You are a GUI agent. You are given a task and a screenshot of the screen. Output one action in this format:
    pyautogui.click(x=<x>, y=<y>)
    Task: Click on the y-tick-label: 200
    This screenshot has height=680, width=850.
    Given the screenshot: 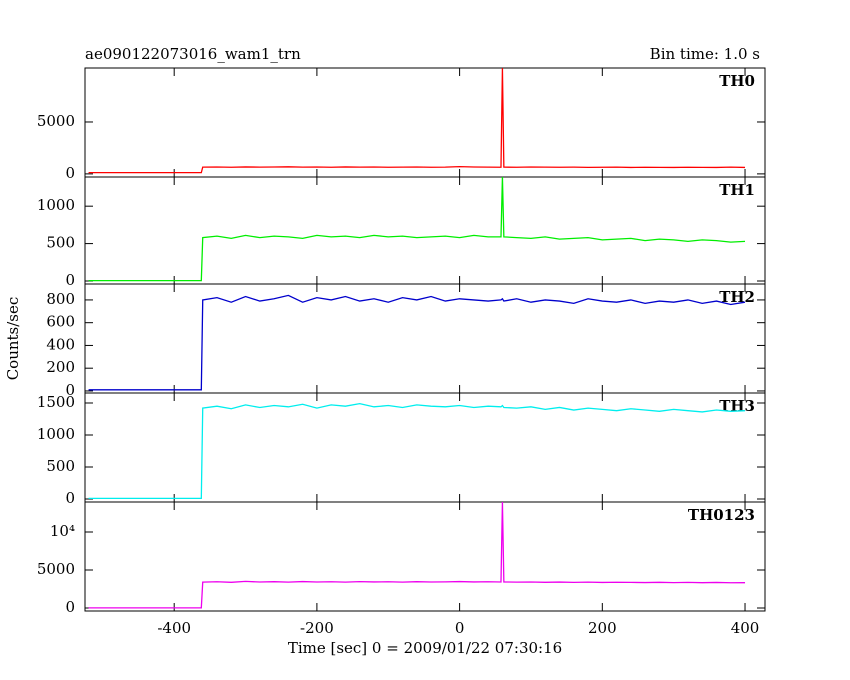 What is the action you would take?
    pyautogui.click(x=60, y=367)
    